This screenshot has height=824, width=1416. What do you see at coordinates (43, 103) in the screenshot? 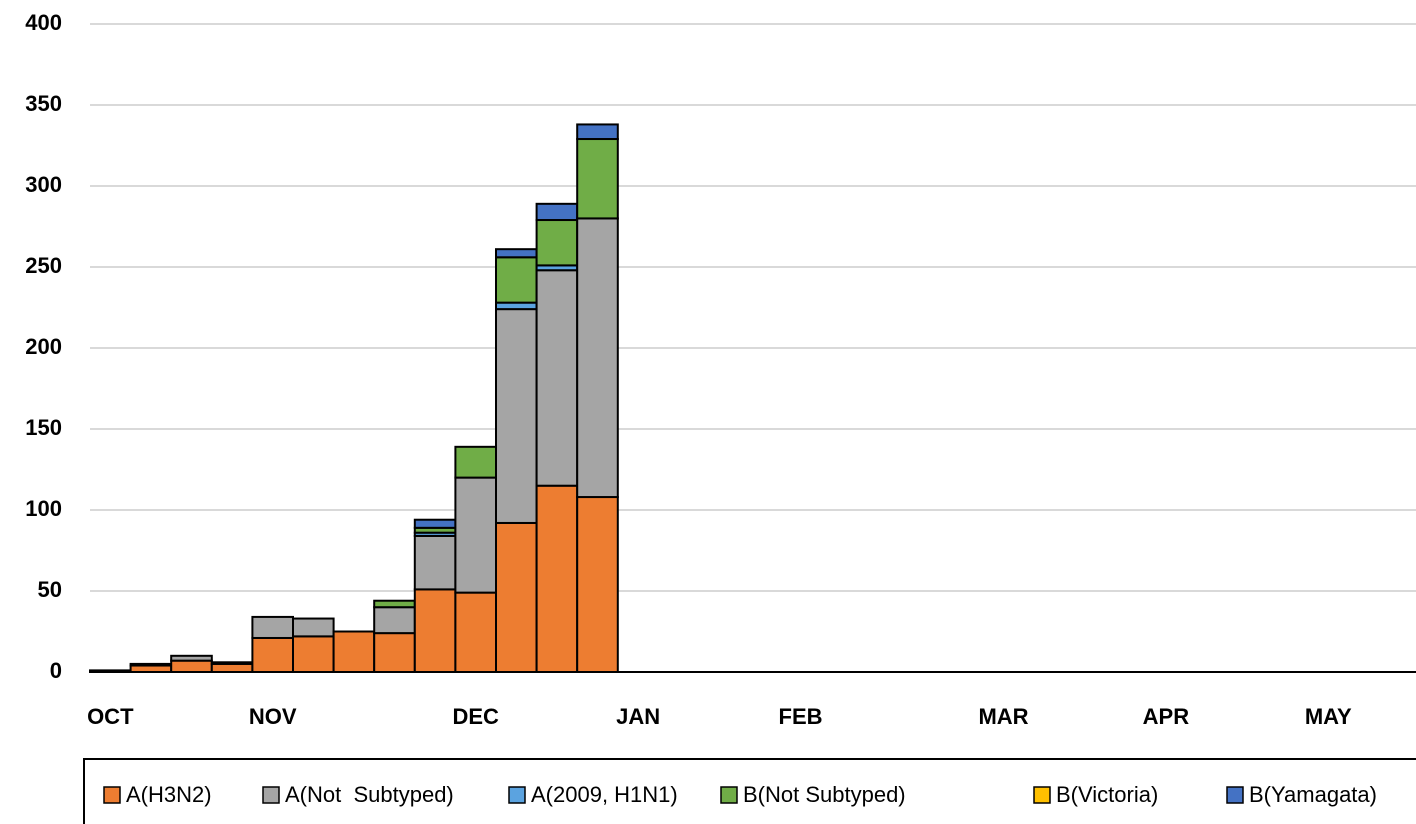
I see `y-tick-label: 350` at bounding box center [43, 103].